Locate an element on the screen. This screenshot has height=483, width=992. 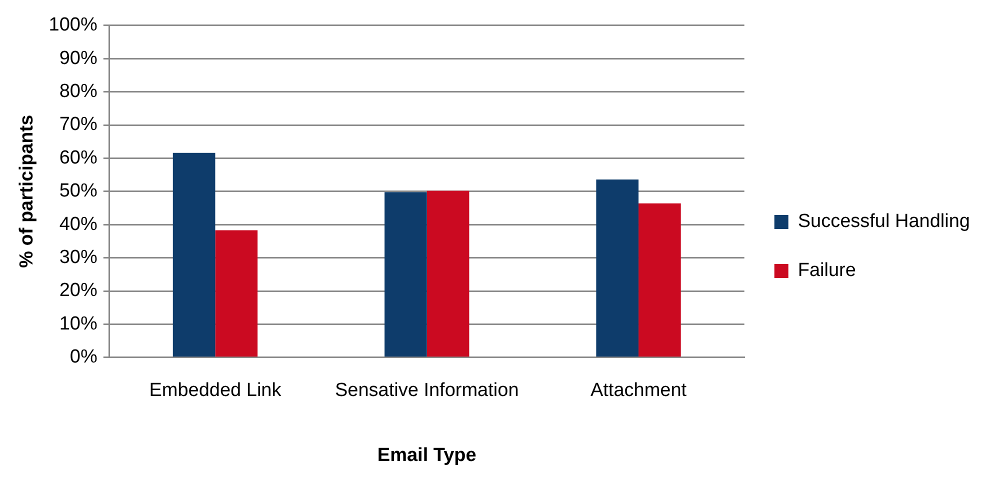
x-axis-title: Email Type is located at coordinates (426, 455).